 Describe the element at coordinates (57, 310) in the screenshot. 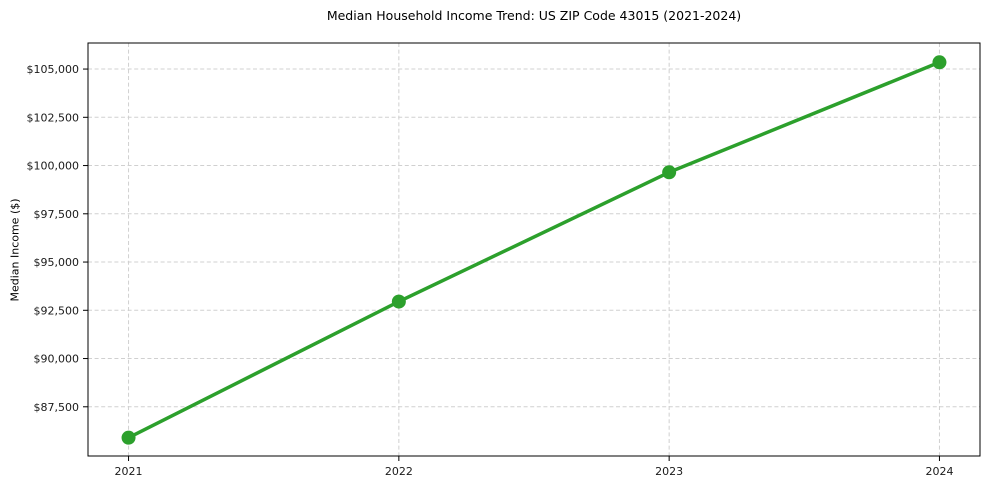

I see `y-tick-label: $92,500` at that location.